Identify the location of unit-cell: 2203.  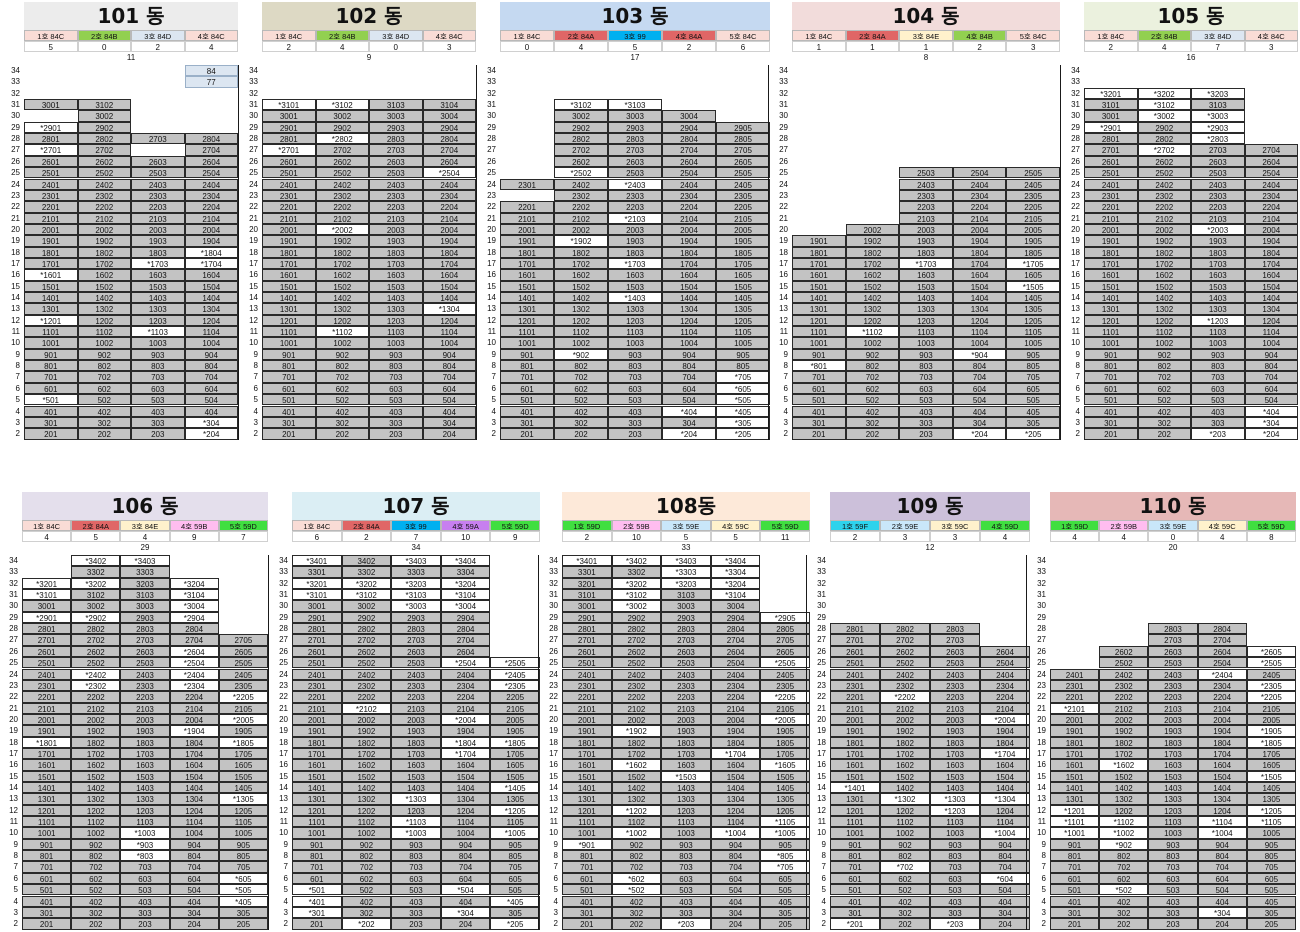
(686, 697).